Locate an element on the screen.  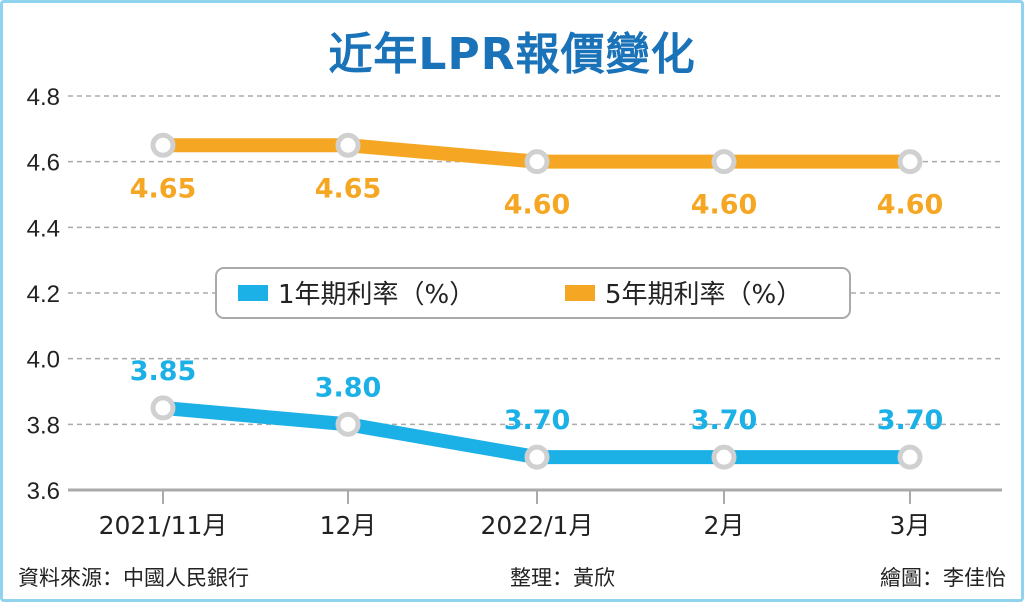
y-tick-label: 4.8 is located at coordinates (43, 97).